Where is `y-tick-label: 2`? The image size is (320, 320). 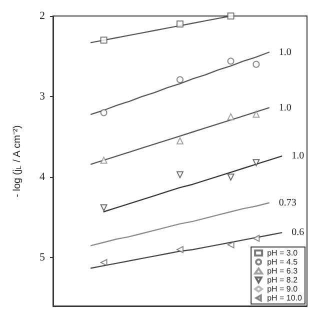 y-tick-label: 2 is located at coordinates (42, 16).